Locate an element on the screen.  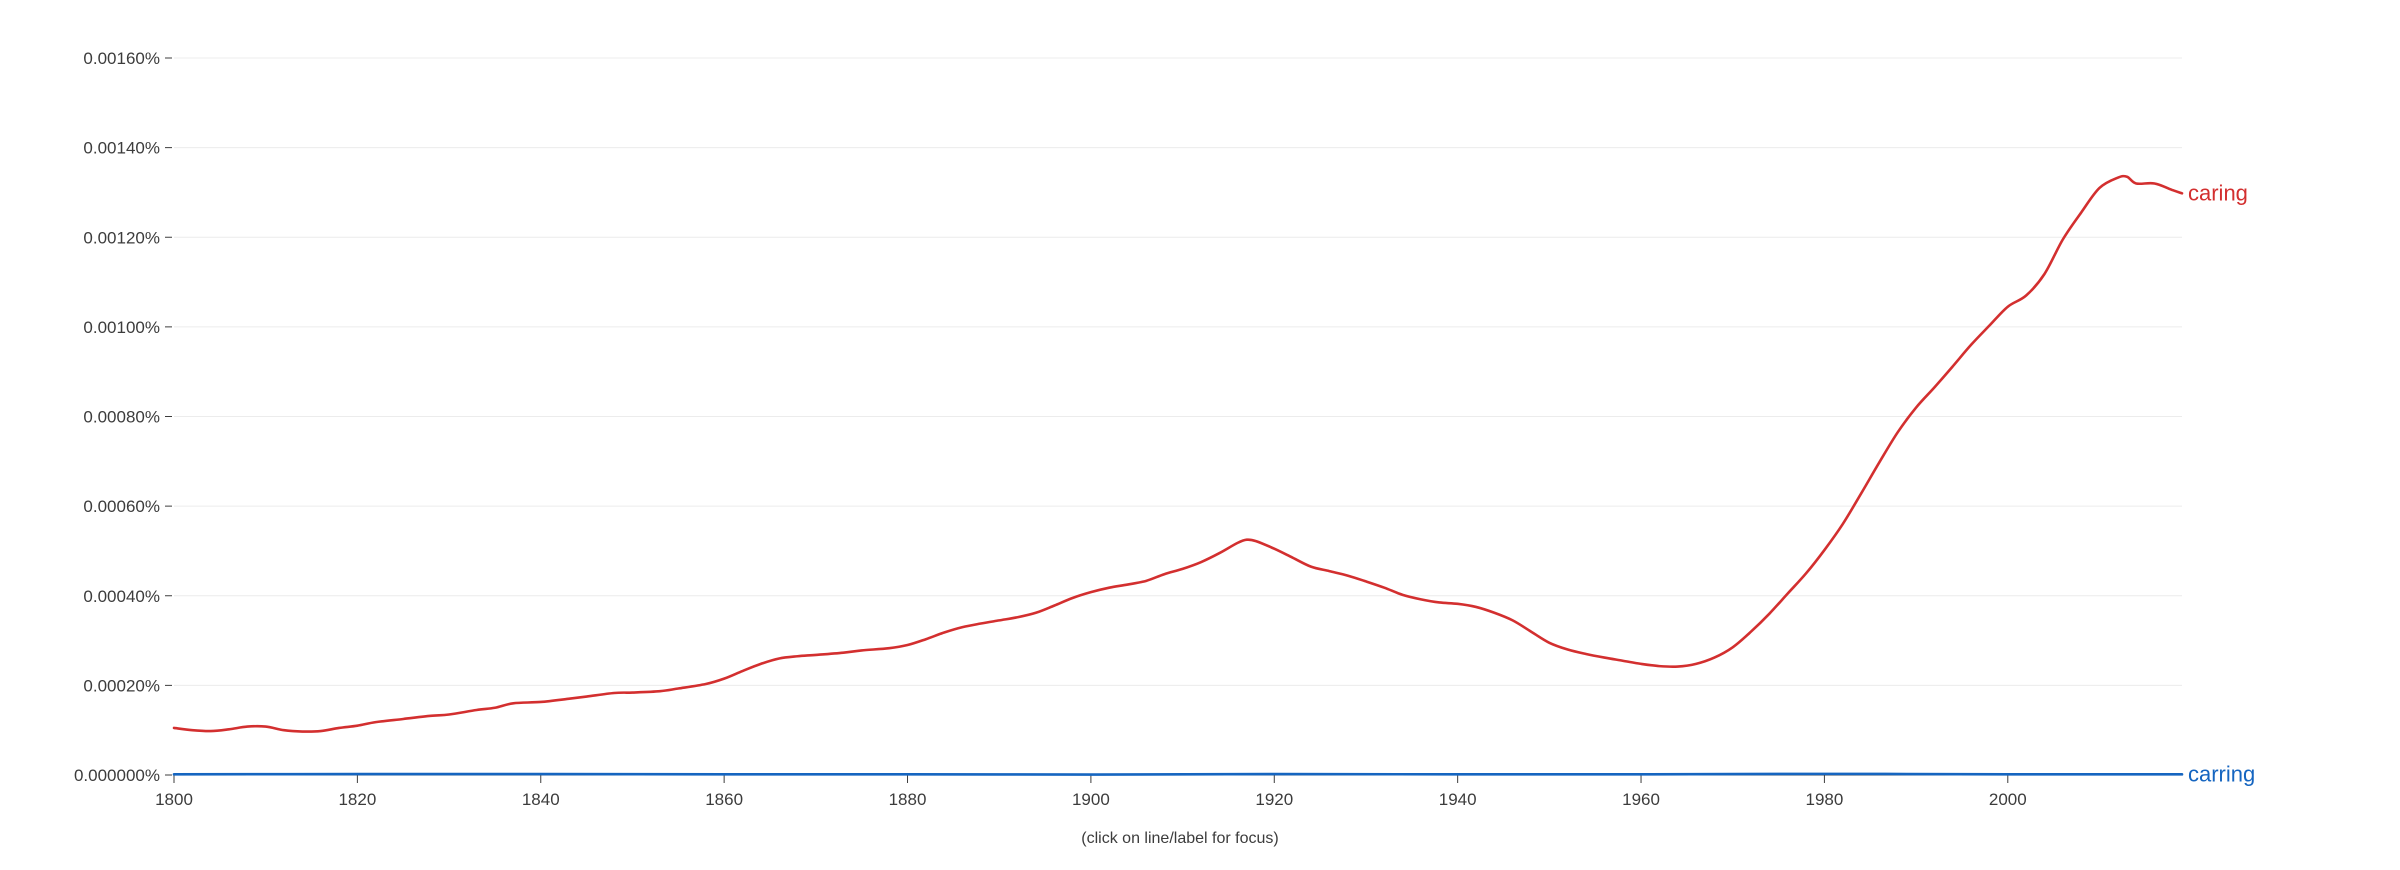
y-tick-label: 0.00140% is located at coordinates (121, 148).